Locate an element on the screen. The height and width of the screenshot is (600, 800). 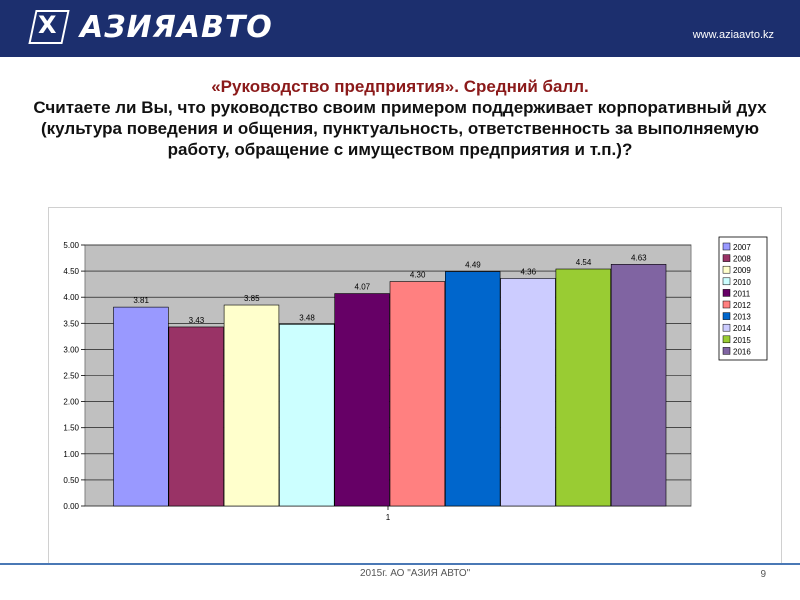
y-tick-label: 5.00 is located at coordinates (71, 245).